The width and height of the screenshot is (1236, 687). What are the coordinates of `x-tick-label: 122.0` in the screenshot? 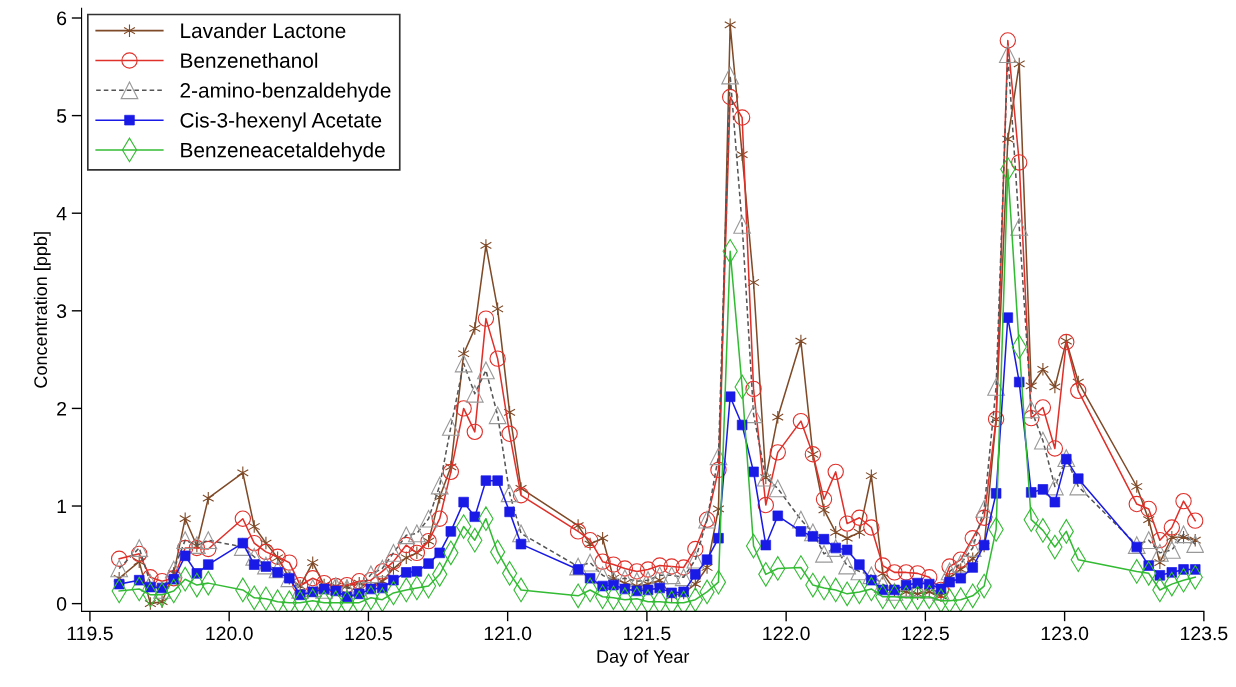 It's located at (786, 633).